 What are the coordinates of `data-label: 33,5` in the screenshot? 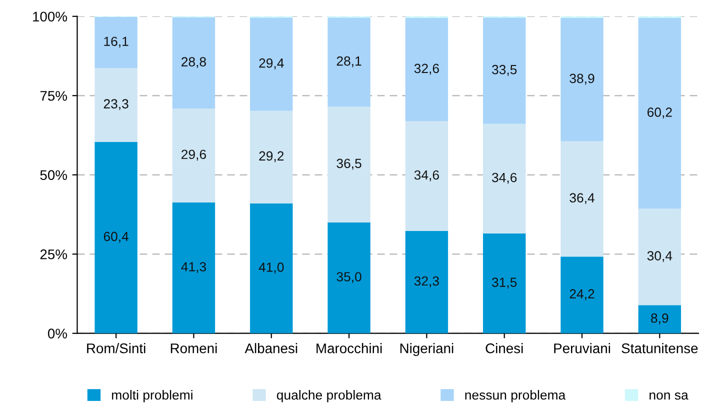 It's located at (504, 70).